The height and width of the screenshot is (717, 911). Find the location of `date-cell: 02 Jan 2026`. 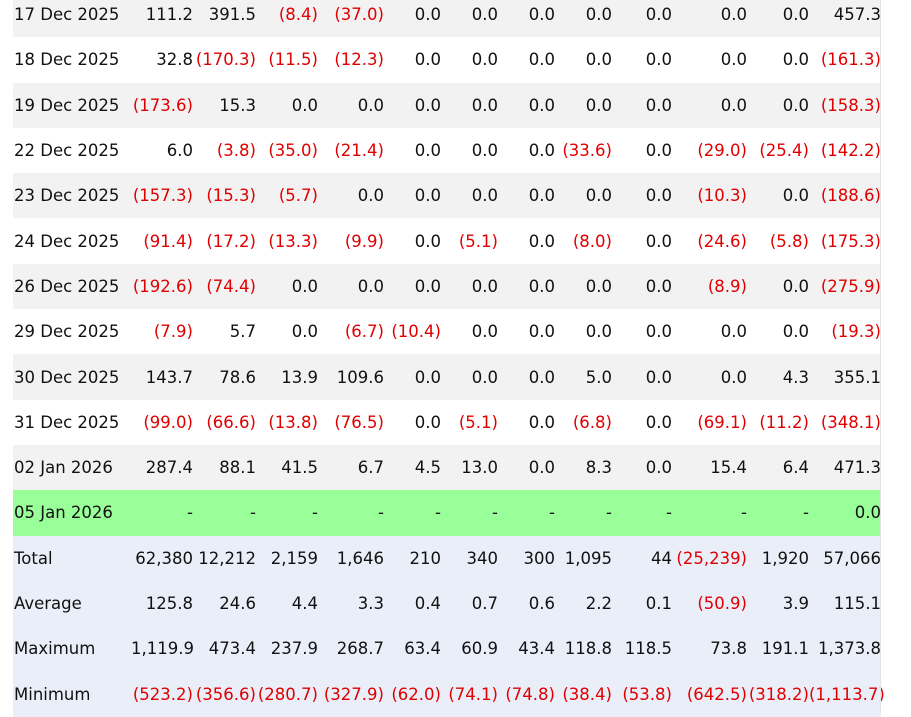

date-cell: 02 Jan 2026 is located at coordinates (72, 467).